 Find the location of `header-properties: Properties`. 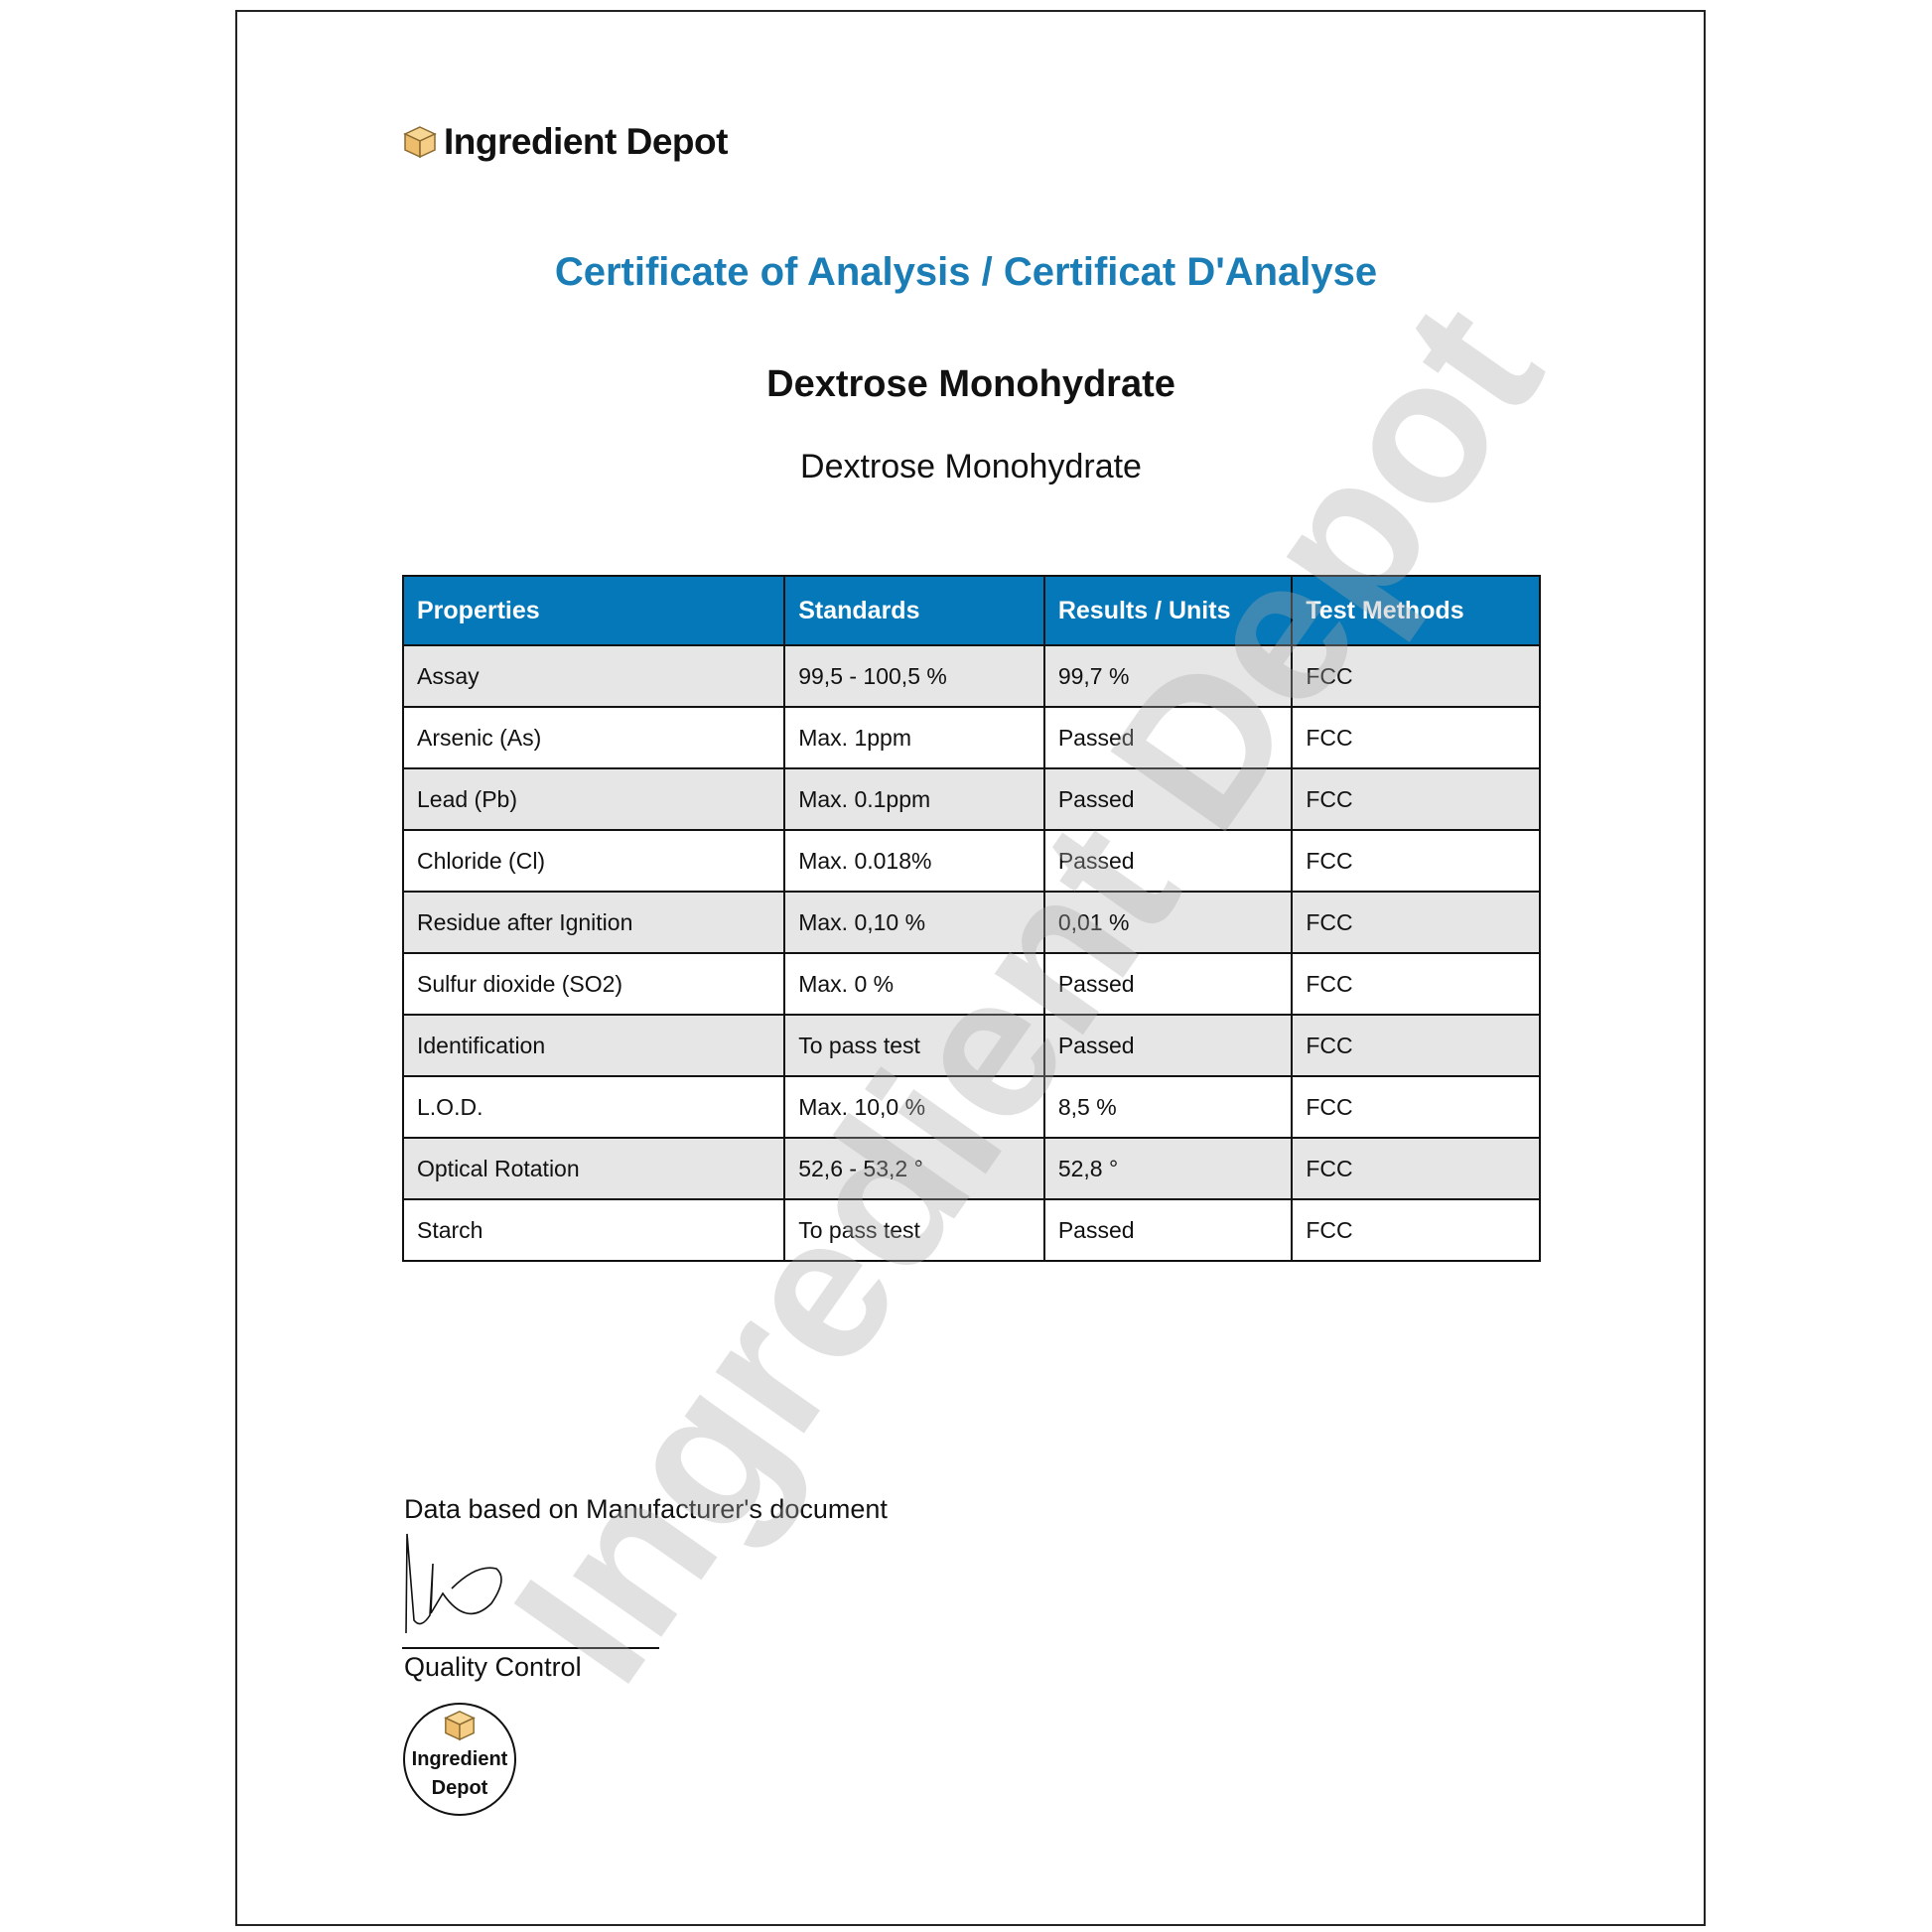

header-properties: Properties is located at coordinates (593, 610).